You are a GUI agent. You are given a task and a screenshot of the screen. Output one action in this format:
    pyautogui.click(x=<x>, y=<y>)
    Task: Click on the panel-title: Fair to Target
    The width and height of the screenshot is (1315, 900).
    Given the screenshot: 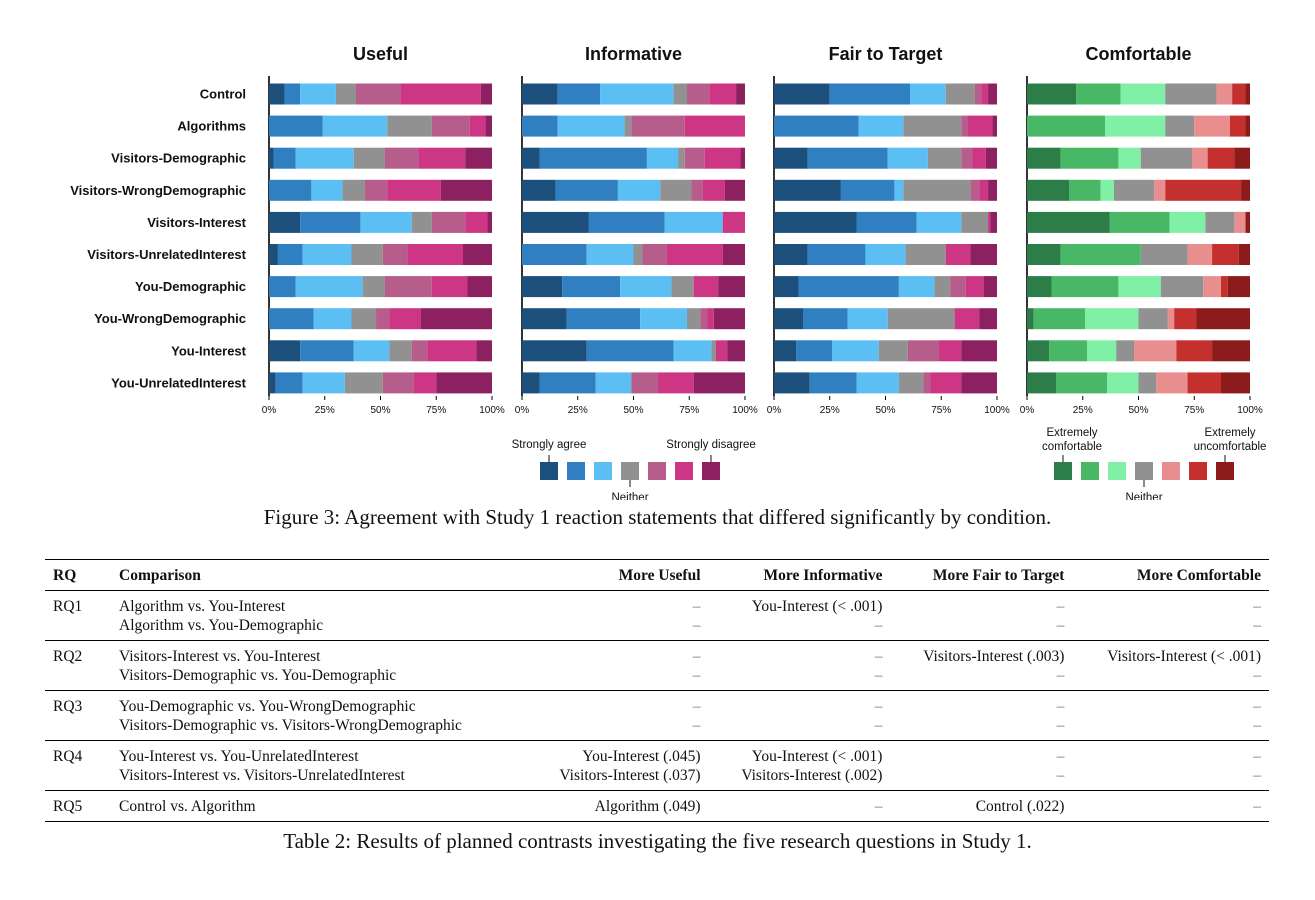 What is the action you would take?
    pyautogui.click(x=886, y=54)
    